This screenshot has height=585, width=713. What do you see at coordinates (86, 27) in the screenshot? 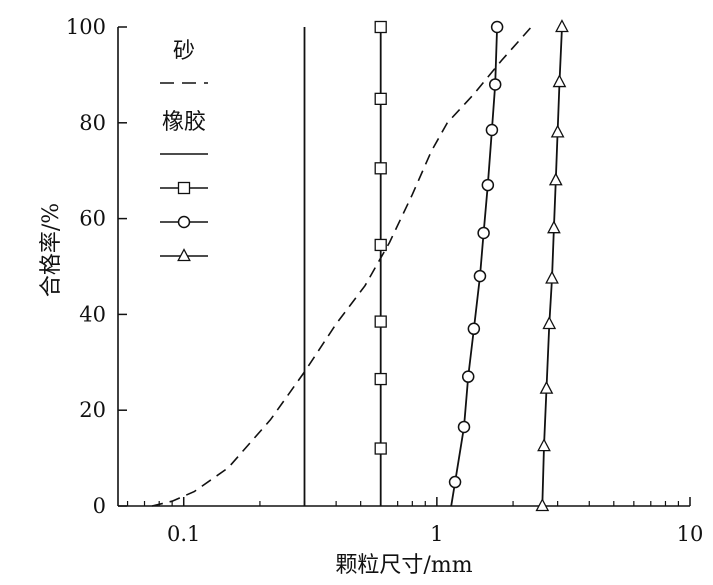
I see `y-tick-label: 100` at bounding box center [86, 27].